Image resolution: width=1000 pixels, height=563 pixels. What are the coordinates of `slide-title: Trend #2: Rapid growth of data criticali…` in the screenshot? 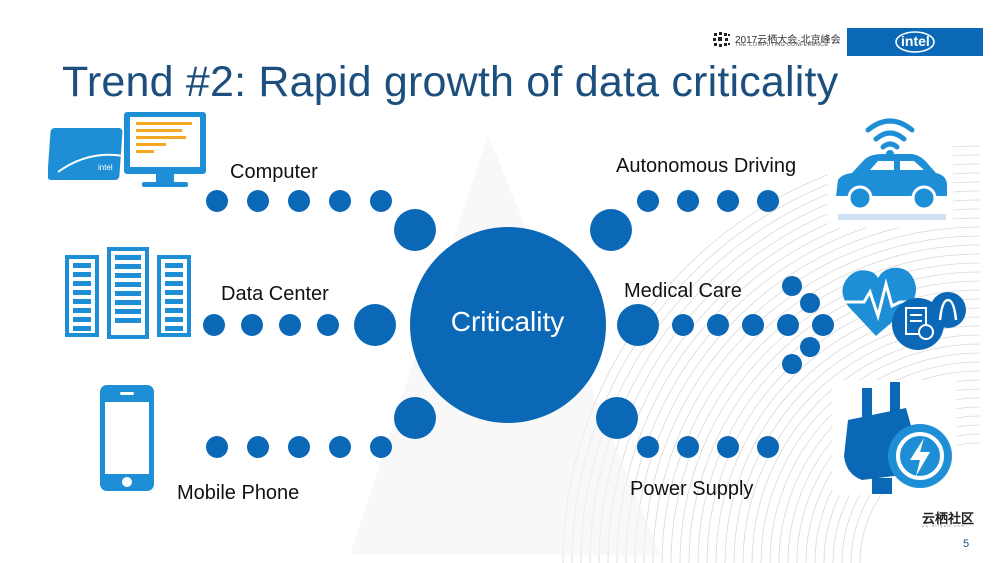 It's located at (450, 82).